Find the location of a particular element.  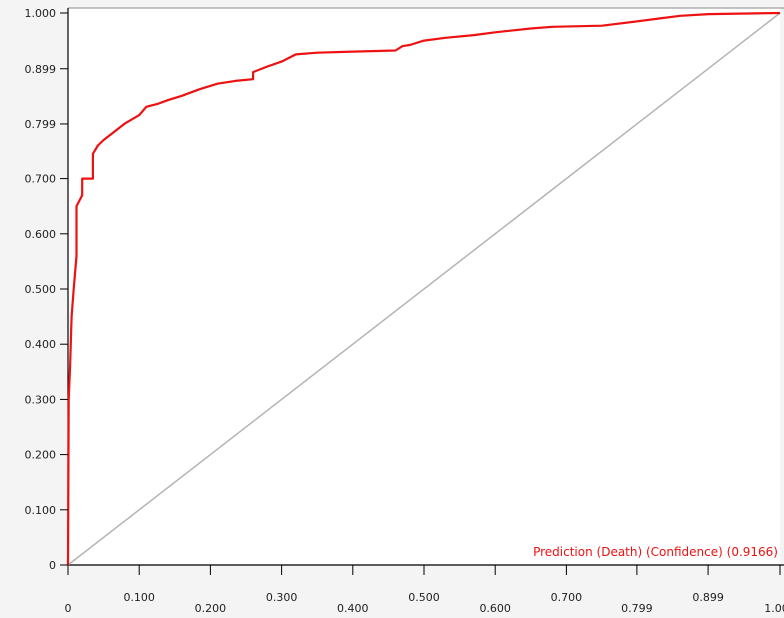

y-tick-label-5: 0.500 is located at coordinates (41, 289).